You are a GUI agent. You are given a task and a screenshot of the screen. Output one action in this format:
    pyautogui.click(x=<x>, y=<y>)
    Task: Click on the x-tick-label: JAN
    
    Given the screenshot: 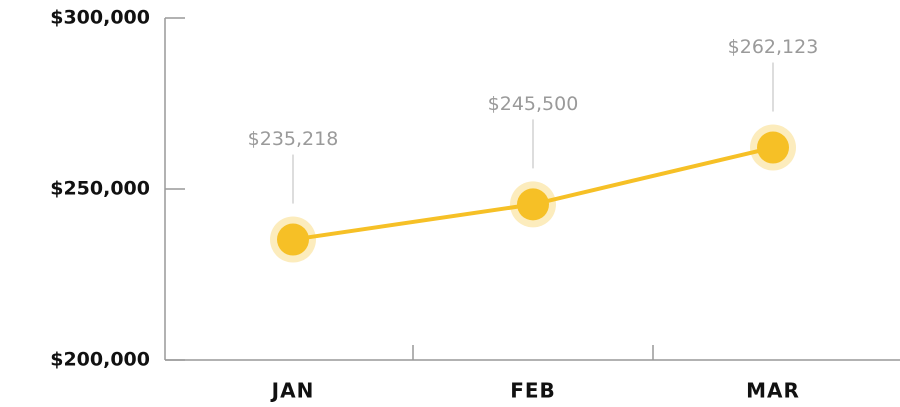 What is the action you would take?
    pyautogui.click(x=292, y=391)
    